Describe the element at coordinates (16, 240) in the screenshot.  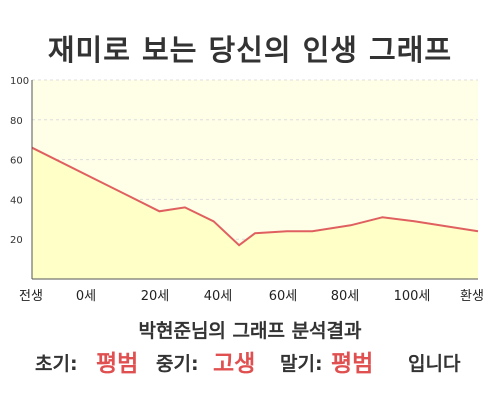
I see `y-tick-label: 20` at that location.